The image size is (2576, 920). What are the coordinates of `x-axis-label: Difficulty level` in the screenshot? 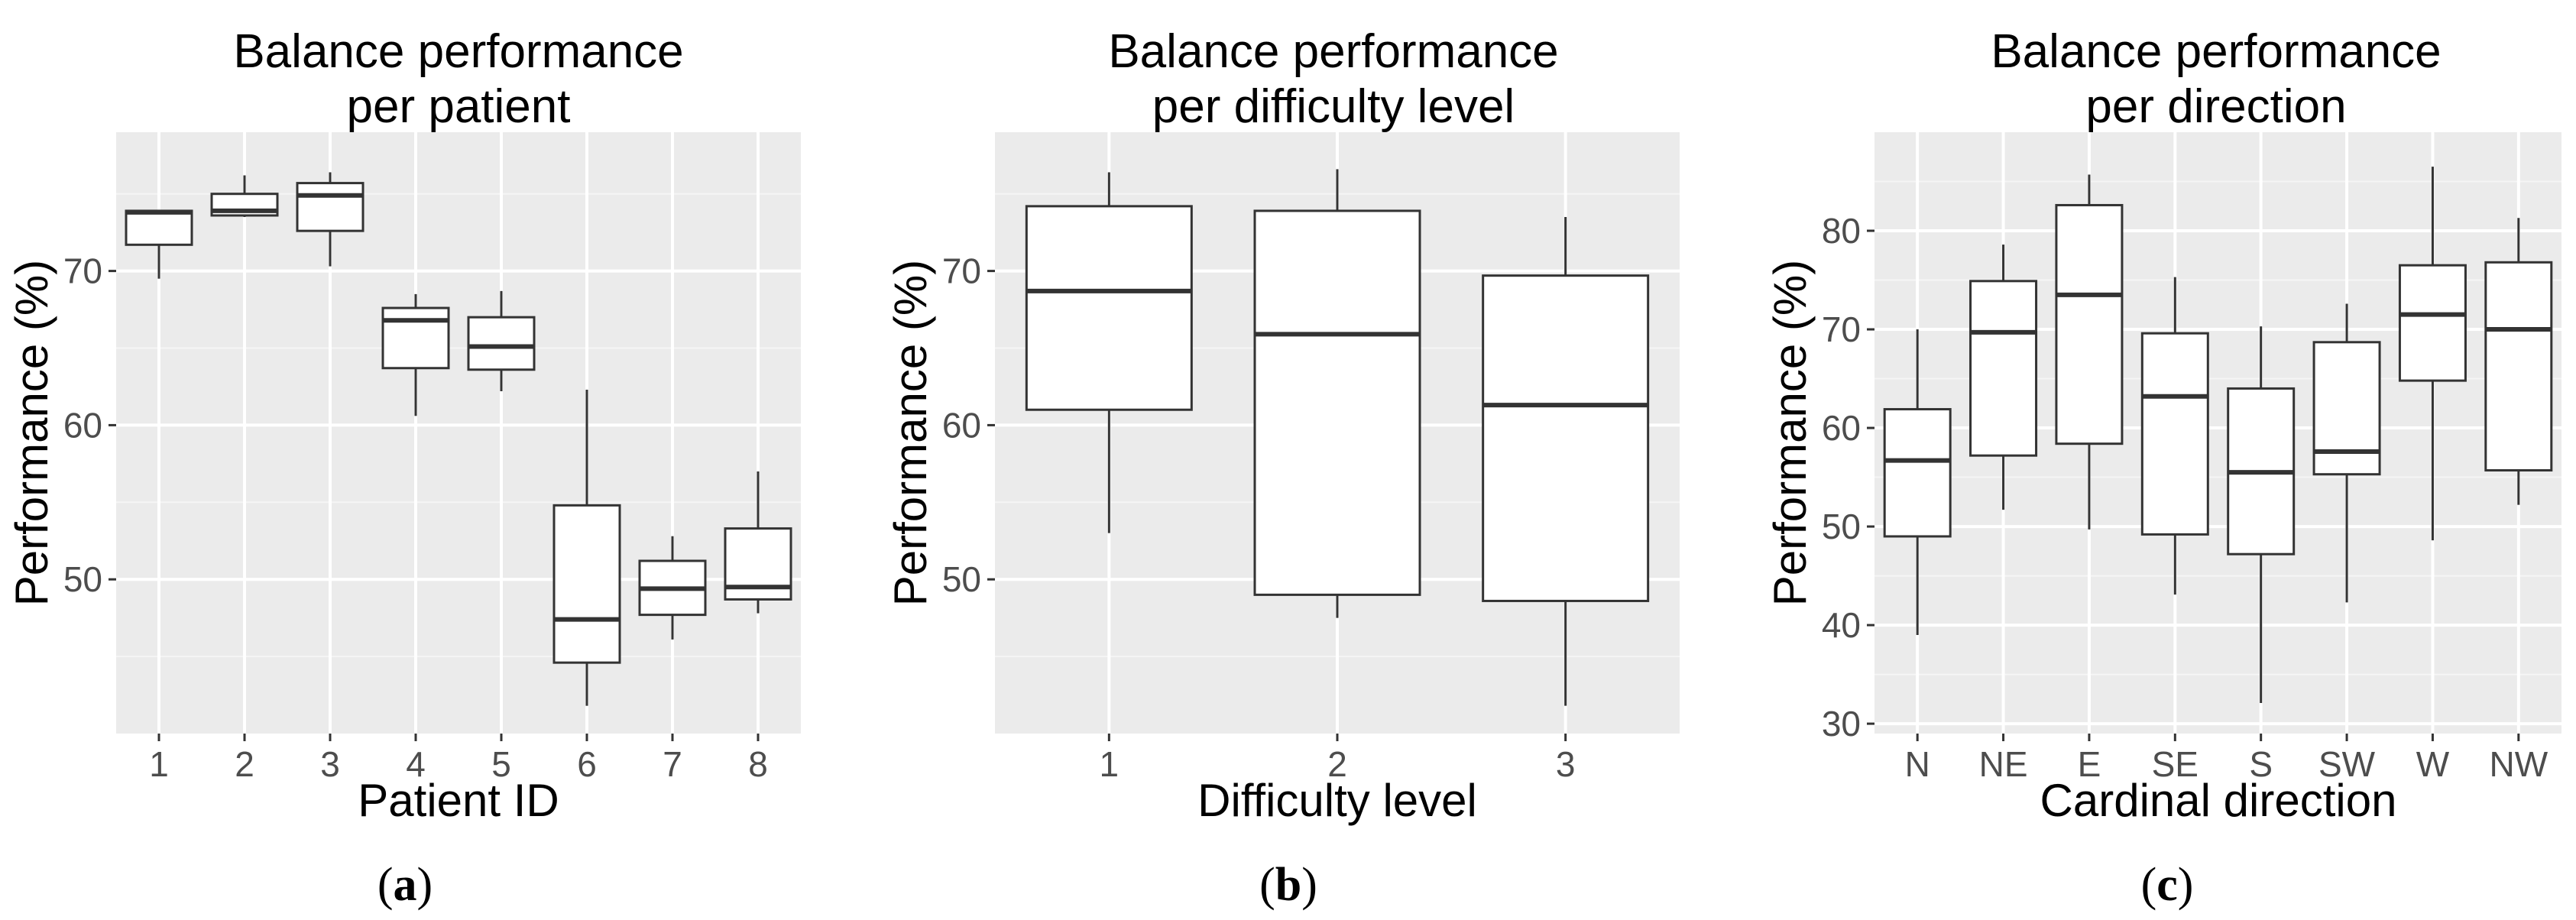 It's located at (1337, 800).